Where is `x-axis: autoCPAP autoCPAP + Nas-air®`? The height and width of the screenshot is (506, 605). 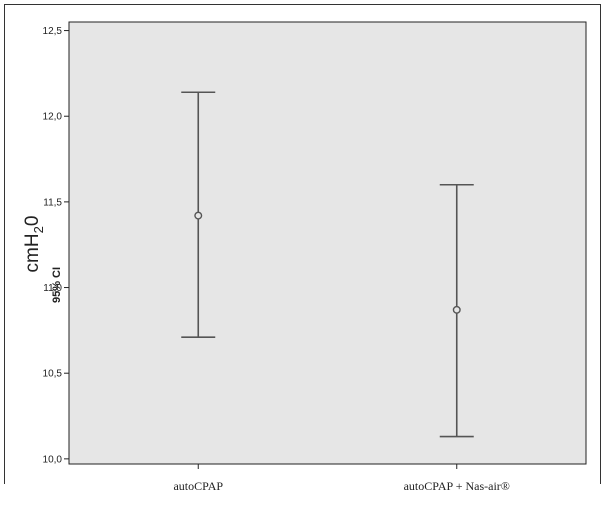 x-axis: autoCPAP autoCPAP + Nas-air® is located at coordinates (341, 478).